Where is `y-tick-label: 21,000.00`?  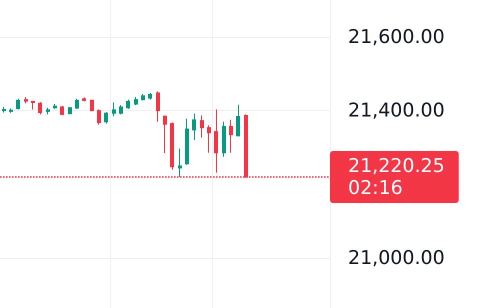
y-tick-label: 21,000.00 is located at coordinates (396, 258).